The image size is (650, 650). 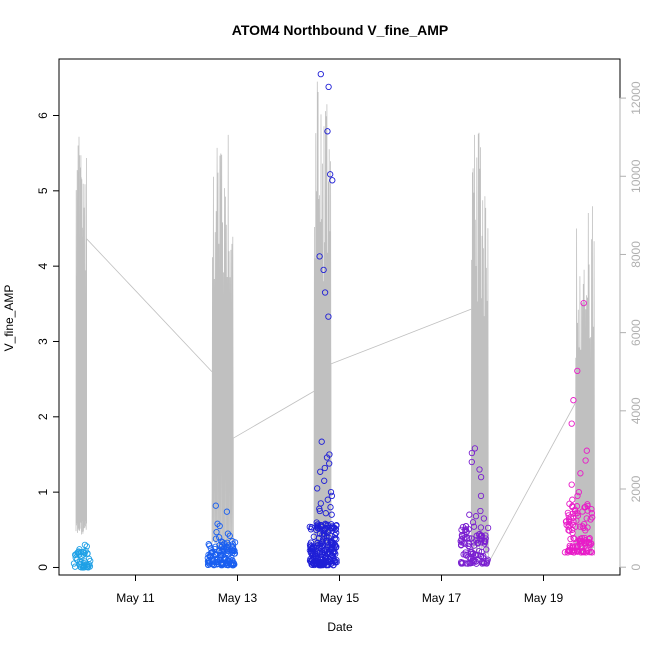 I want to click on y-axis-right: 0 2000 4000 6000 8000 10000 12000, so click(x=631, y=326).